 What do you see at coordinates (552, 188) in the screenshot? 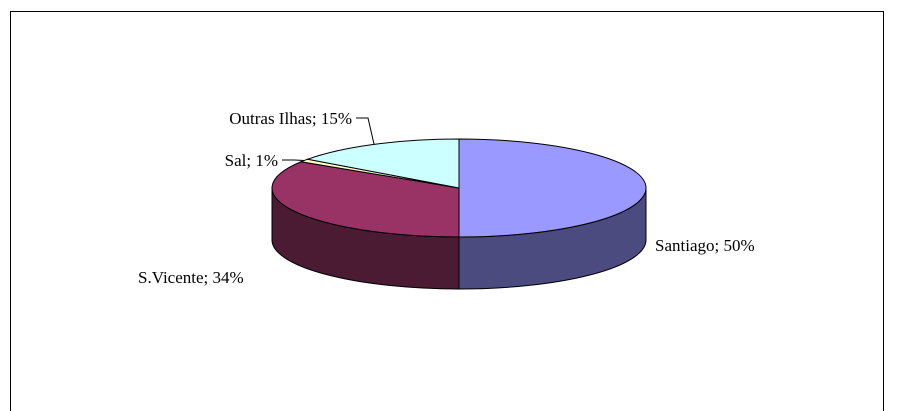
I see `pie-slice-santiago` at bounding box center [552, 188].